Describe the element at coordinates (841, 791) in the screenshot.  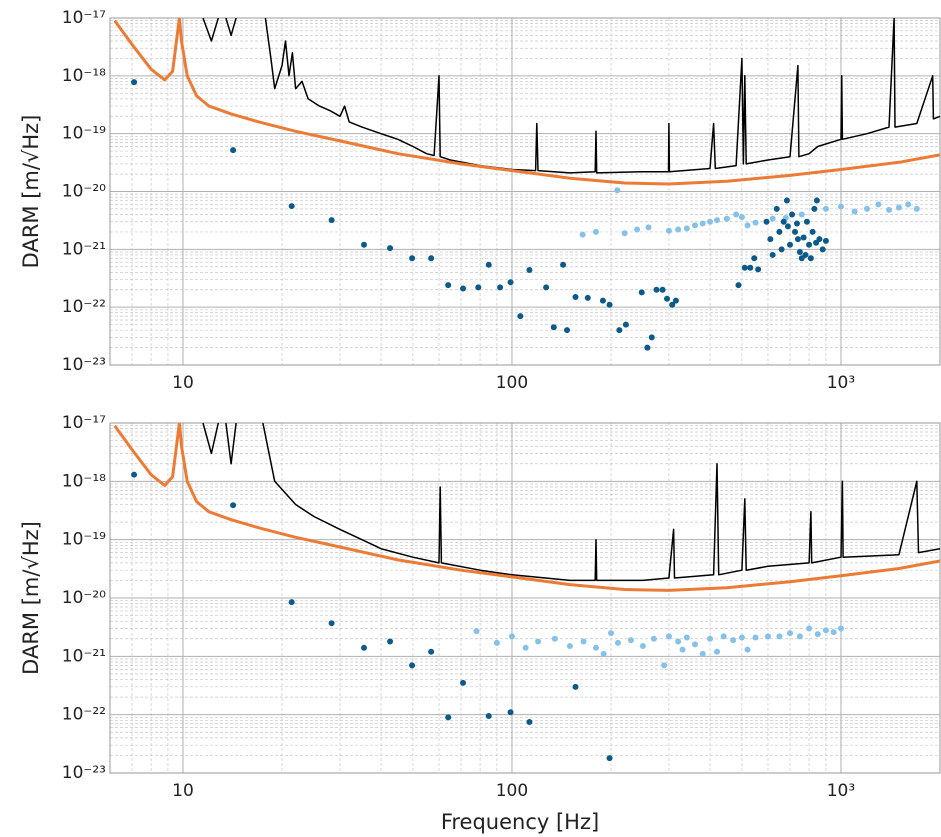
I see `x-tick-label: 10³` at that location.